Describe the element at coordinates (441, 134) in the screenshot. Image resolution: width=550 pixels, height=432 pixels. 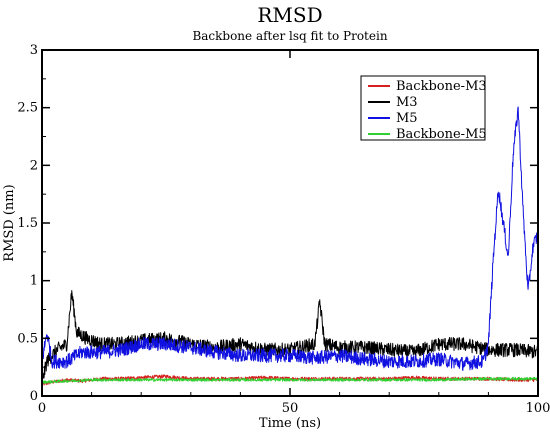
I see `legend-label: Backbone-M5` at that location.